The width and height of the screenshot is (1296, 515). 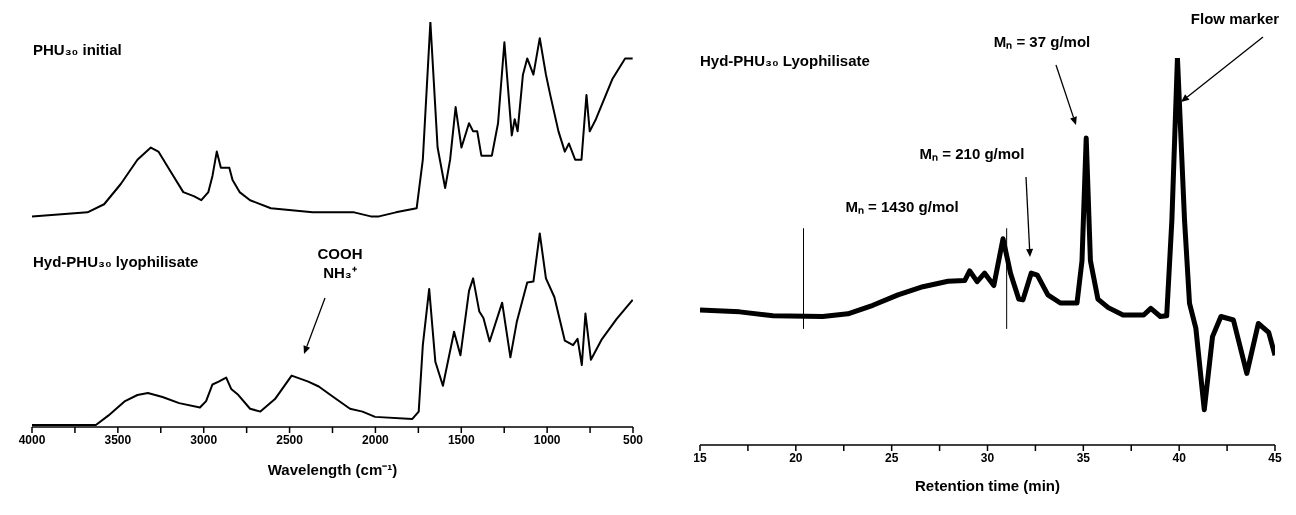 What do you see at coordinates (332, 469) in the screenshot?
I see `x-axis-title: Wavelength (cm⁻¹)` at bounding box center [332, 469].